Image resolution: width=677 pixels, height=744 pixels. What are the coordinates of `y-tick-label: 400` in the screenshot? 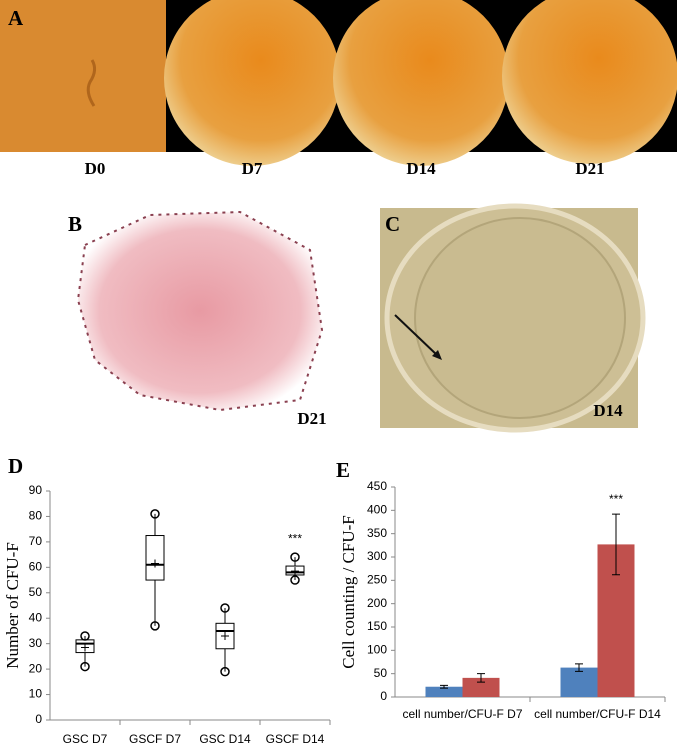 It's located at (377, 510).